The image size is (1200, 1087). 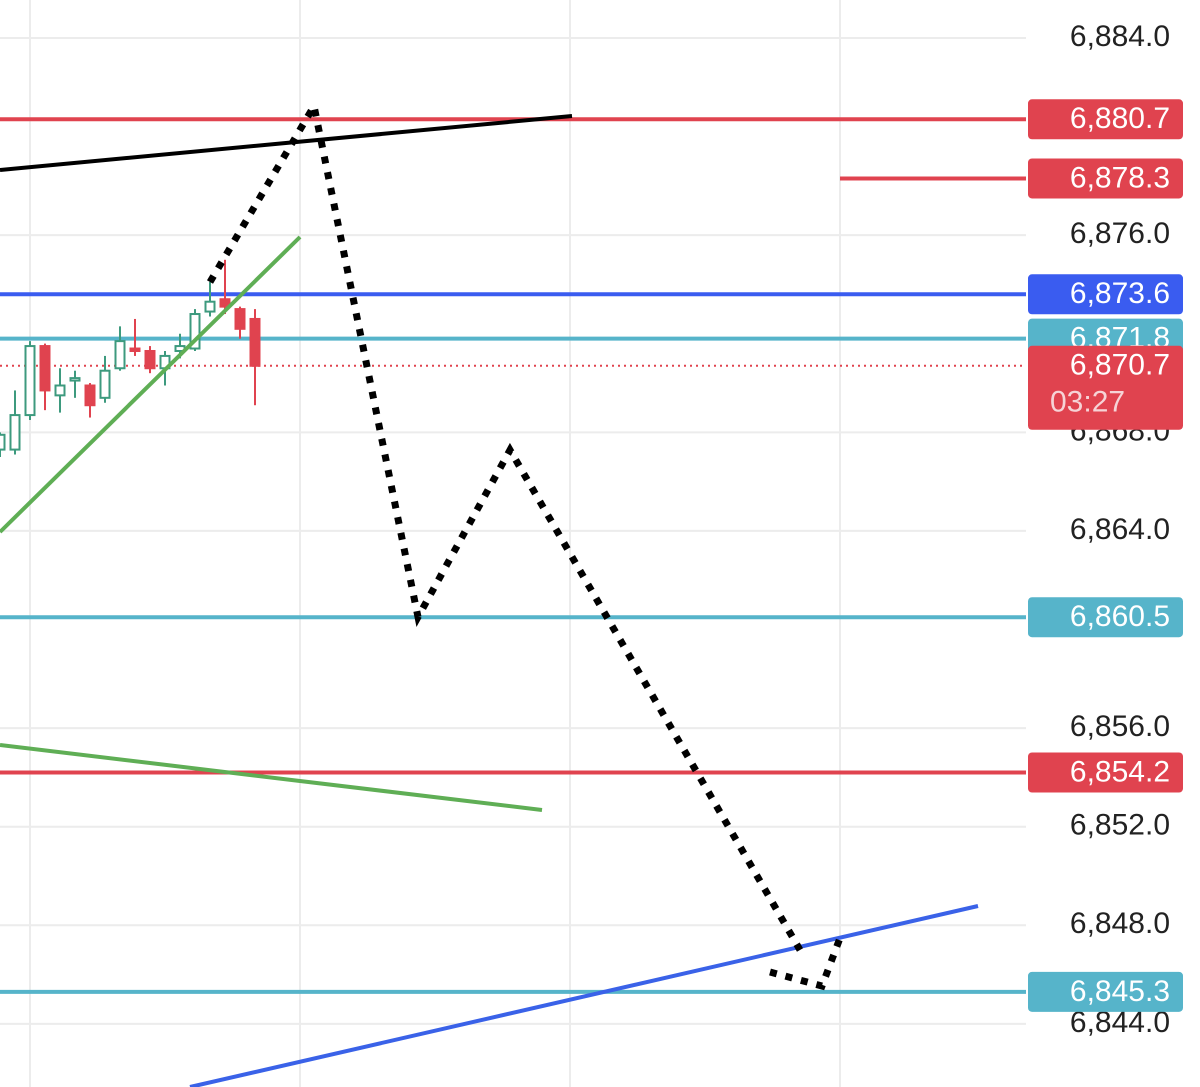 What do you see at coordinates (1120, 118) in the screenshot?
I see `price-label: 6,880.7` at bounding box center [1120, 118].